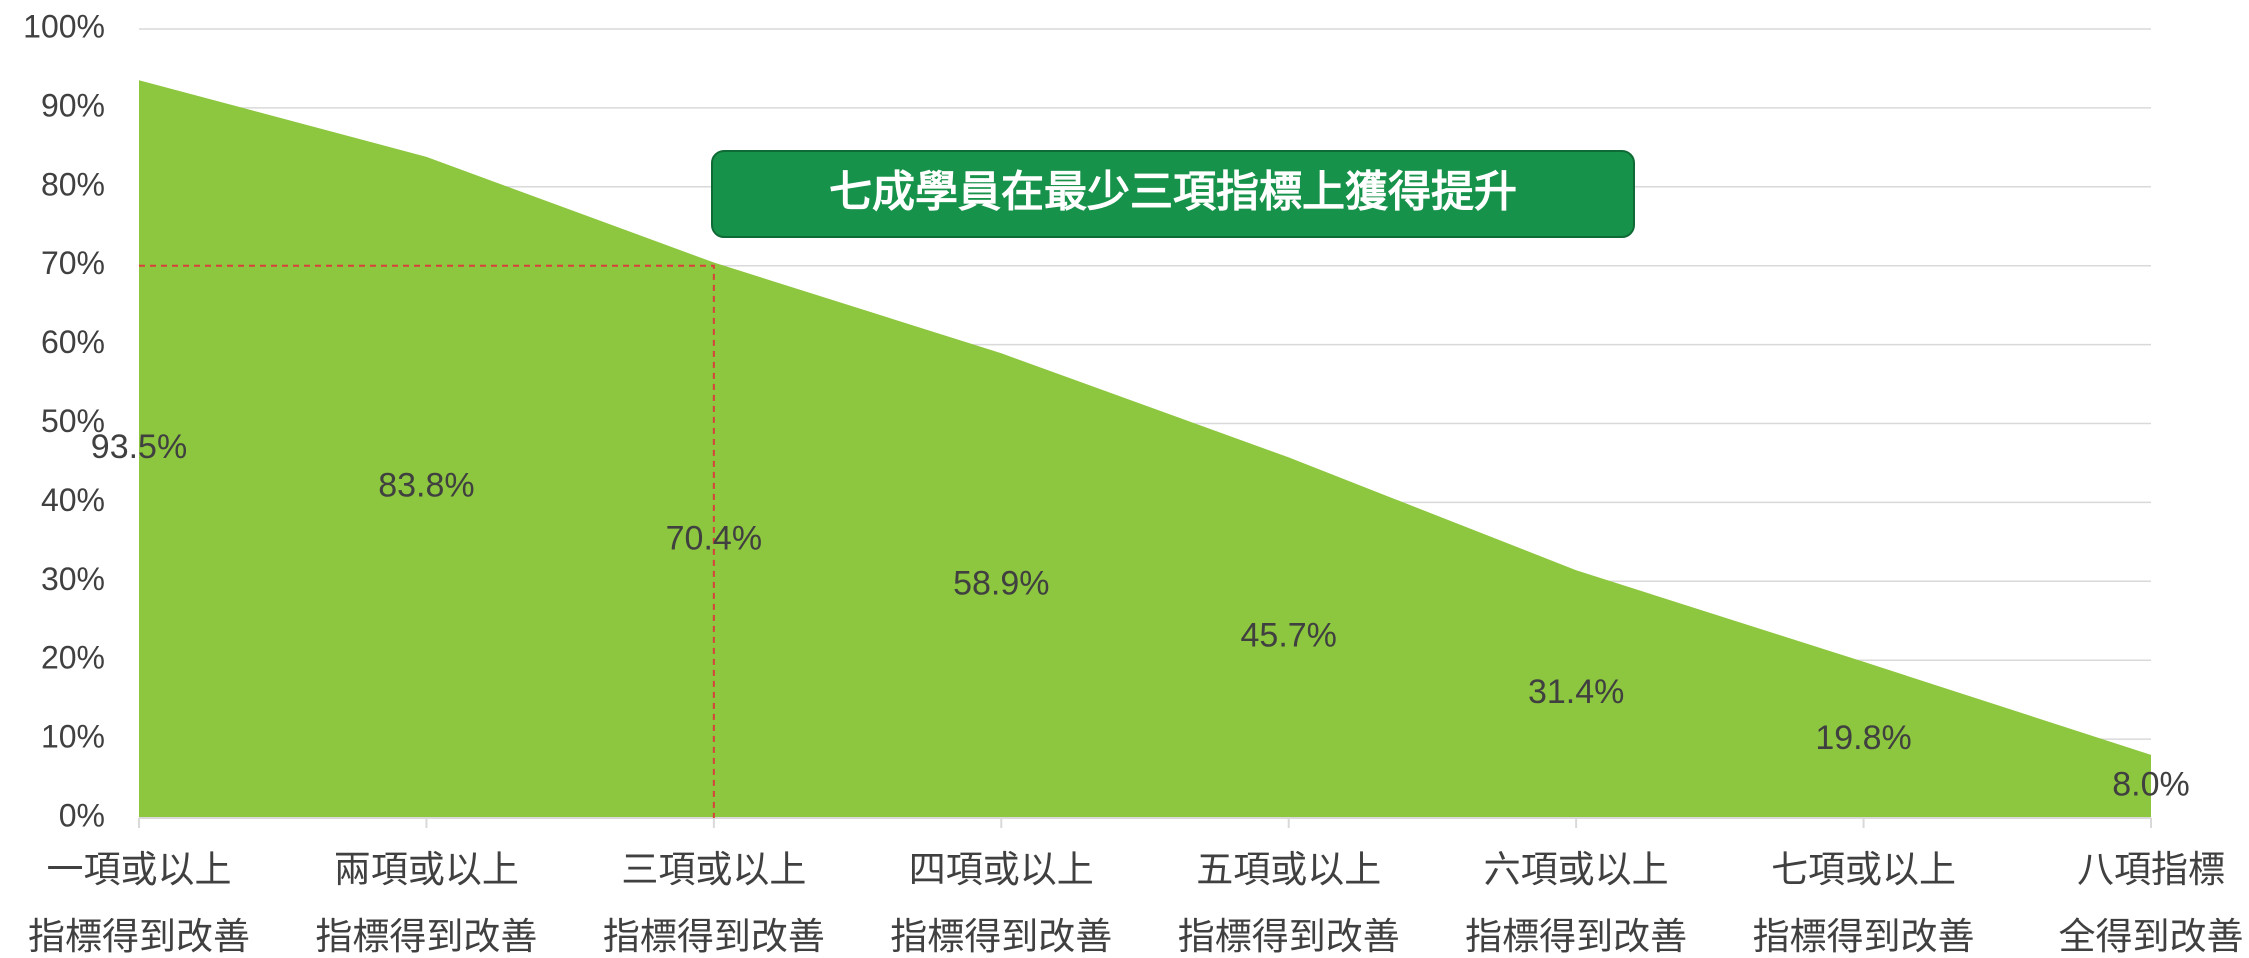 The height and width of the screenshot is (958, 2249). What do you see at coordinates (64, 26) in the screenshot?
I see `y-tick-label: 100%` at bounding box center [64, 26].